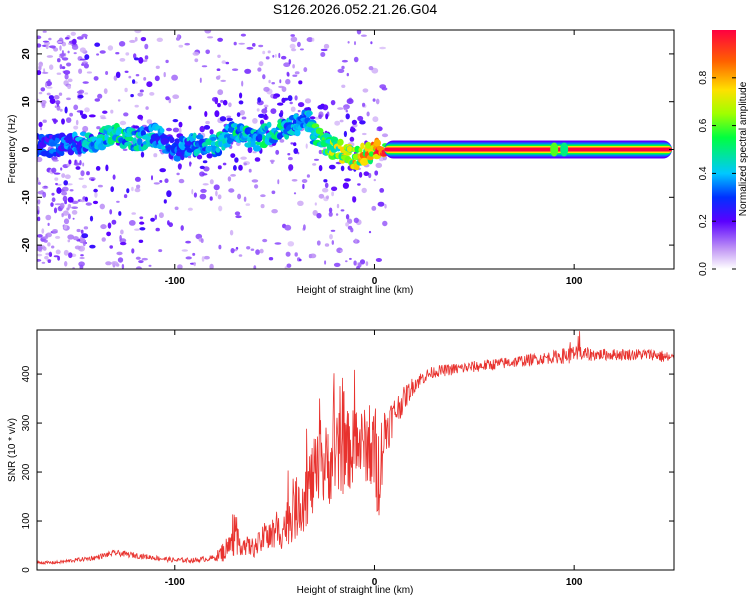 This screenshot has height=600, width=750. I want to click on y-tick-label: -20, so click(26, 244).